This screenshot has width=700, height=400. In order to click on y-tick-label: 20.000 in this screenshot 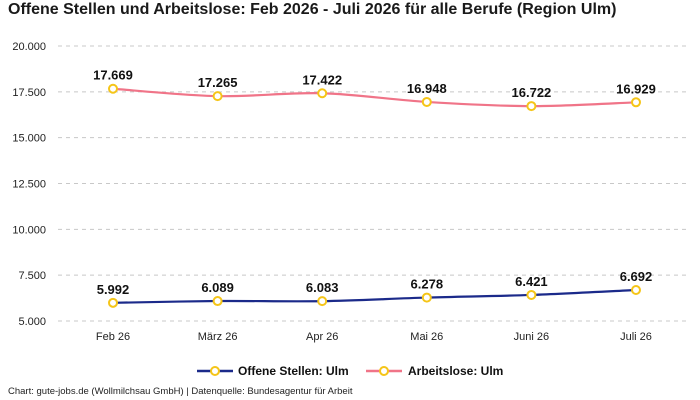, I will do `click(29, 47)`.